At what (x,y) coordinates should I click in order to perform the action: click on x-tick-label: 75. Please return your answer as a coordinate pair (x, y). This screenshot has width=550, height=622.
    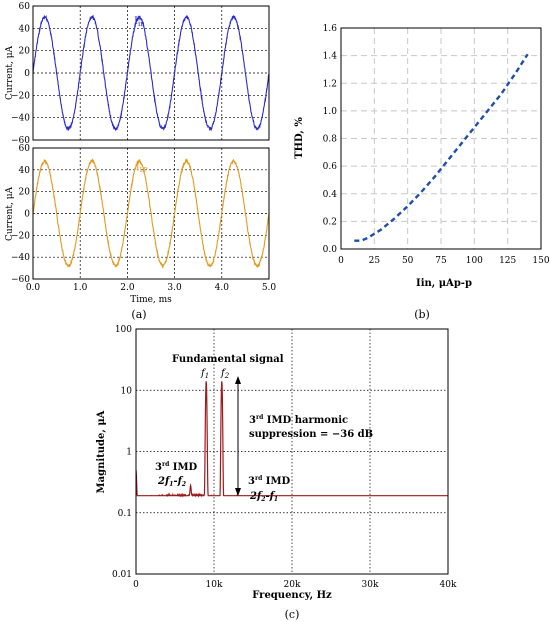
    Looking at the image, I should click on (441, 261).